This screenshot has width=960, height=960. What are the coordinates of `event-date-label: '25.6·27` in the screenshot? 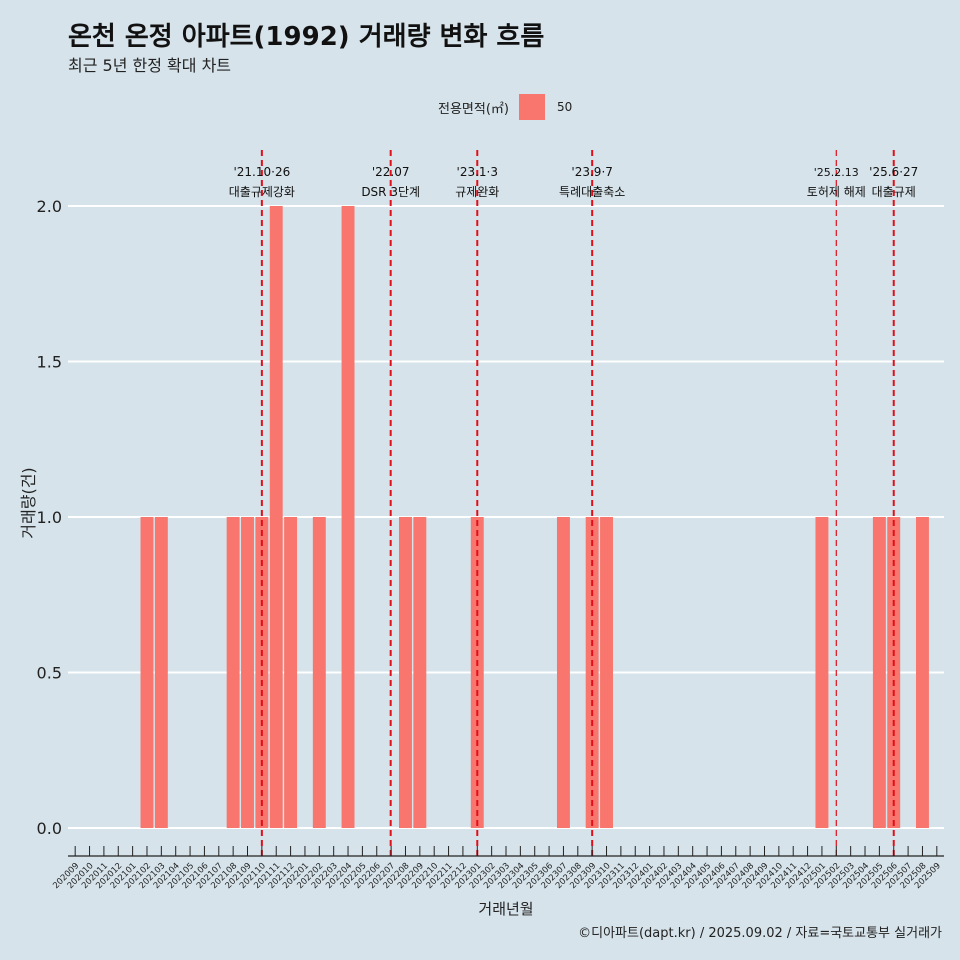 It's located at (893, 172).